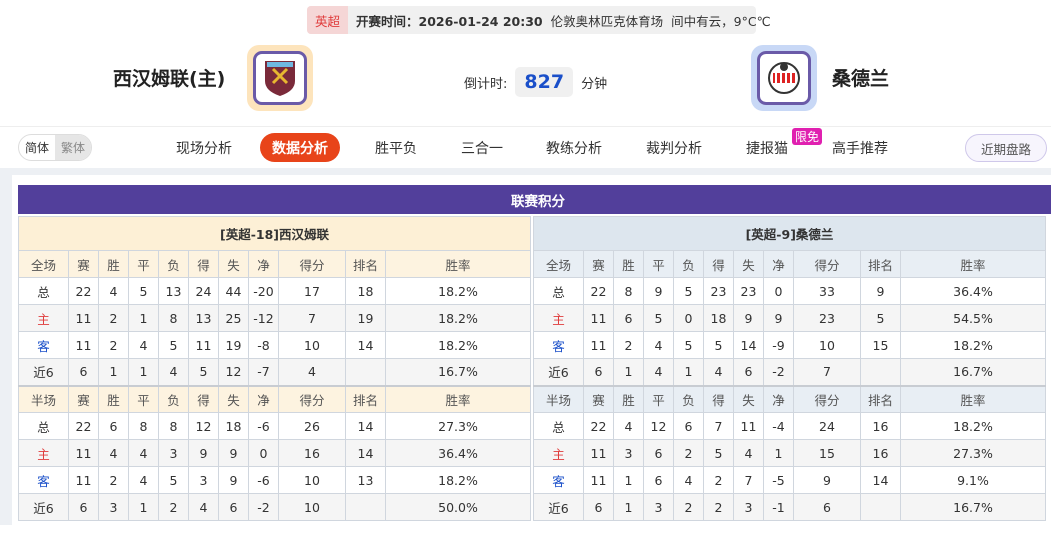 This screenshot has width=1051, height=535. I want to click on column-header: 得, so click(718, 398).